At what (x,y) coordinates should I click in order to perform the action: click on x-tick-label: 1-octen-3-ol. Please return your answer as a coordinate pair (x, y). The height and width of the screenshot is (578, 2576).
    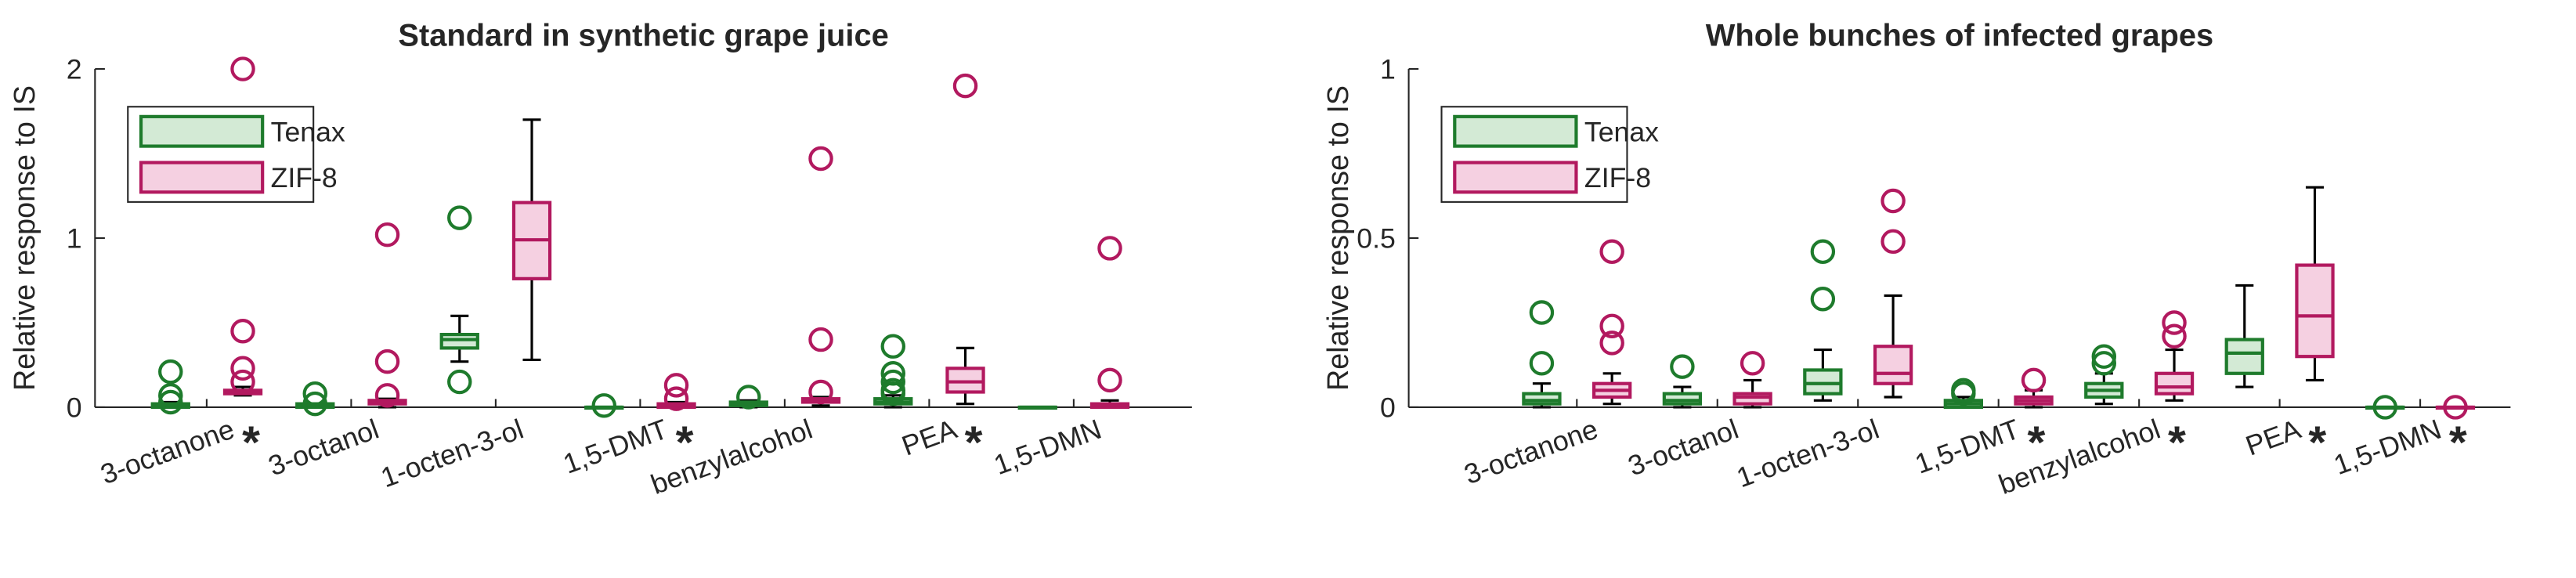
    Looking at the image, I should click on (1807, 454).